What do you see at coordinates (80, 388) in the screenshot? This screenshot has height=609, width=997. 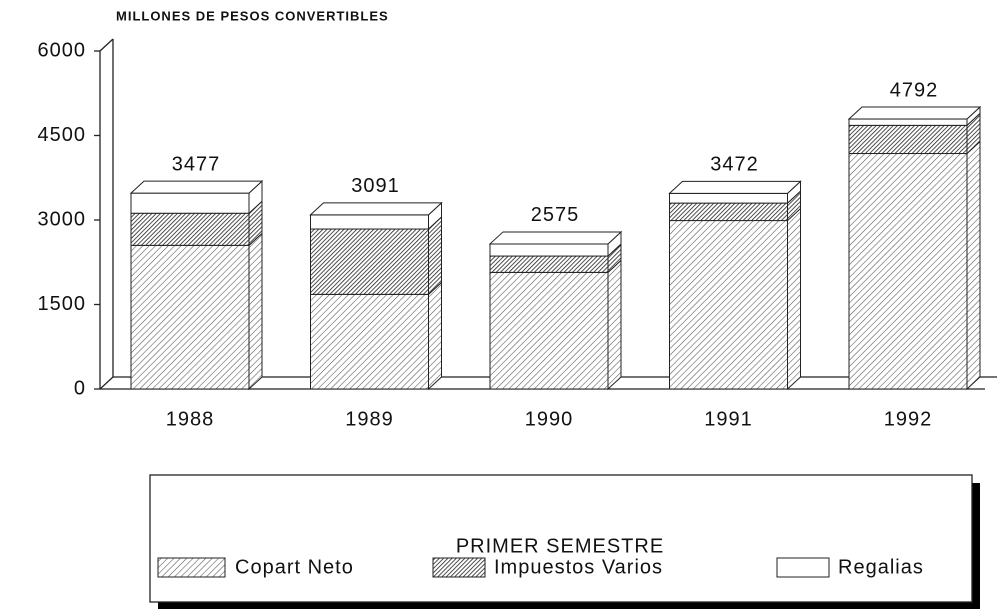 I see `y-tick-label: 0` at bounding box center [80, 388].